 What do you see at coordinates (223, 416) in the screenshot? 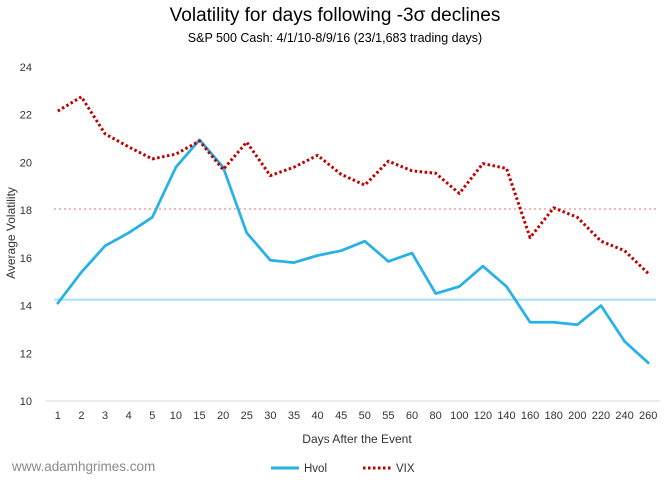
I see `x-tick-label: 20` at bounding box center [223, 416].